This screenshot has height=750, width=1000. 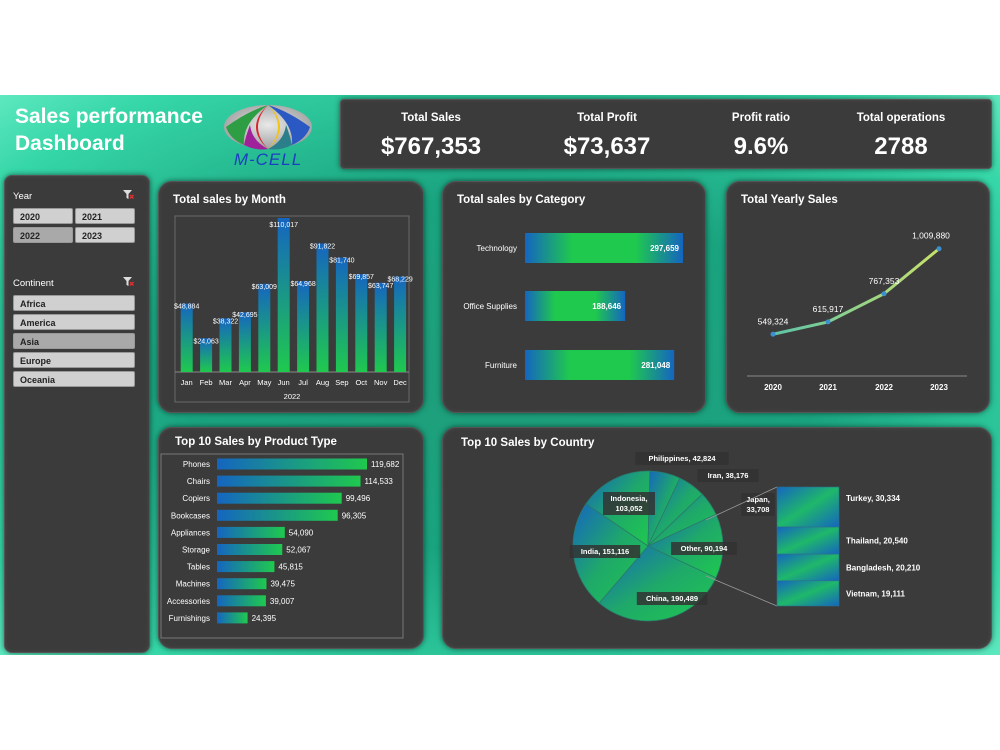 I want to click on data-label: 549,324, so click(x=773, y=321).